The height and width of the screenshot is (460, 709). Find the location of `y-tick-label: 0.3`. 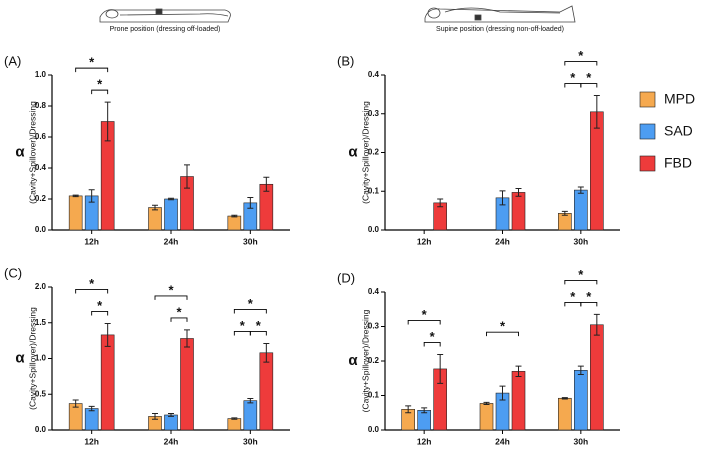

y-tick-label: 0.3 is located at coordinates (374, 326).